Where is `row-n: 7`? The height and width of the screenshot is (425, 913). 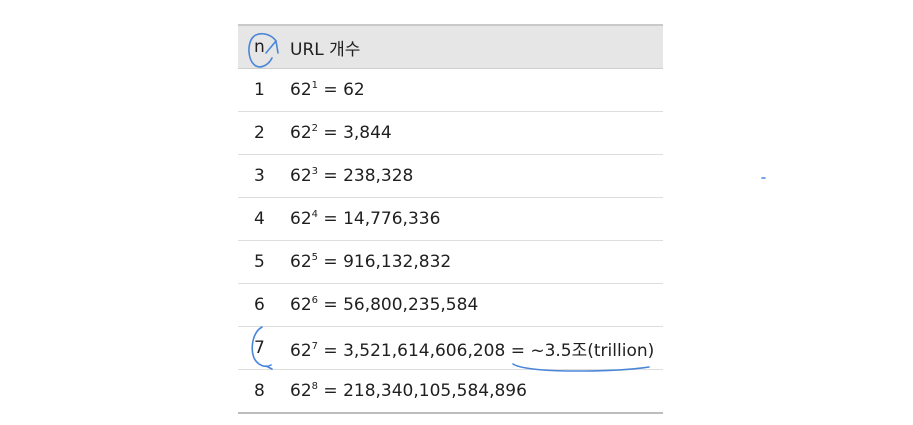
row-n: 7 is located at coordinates (264, 348).